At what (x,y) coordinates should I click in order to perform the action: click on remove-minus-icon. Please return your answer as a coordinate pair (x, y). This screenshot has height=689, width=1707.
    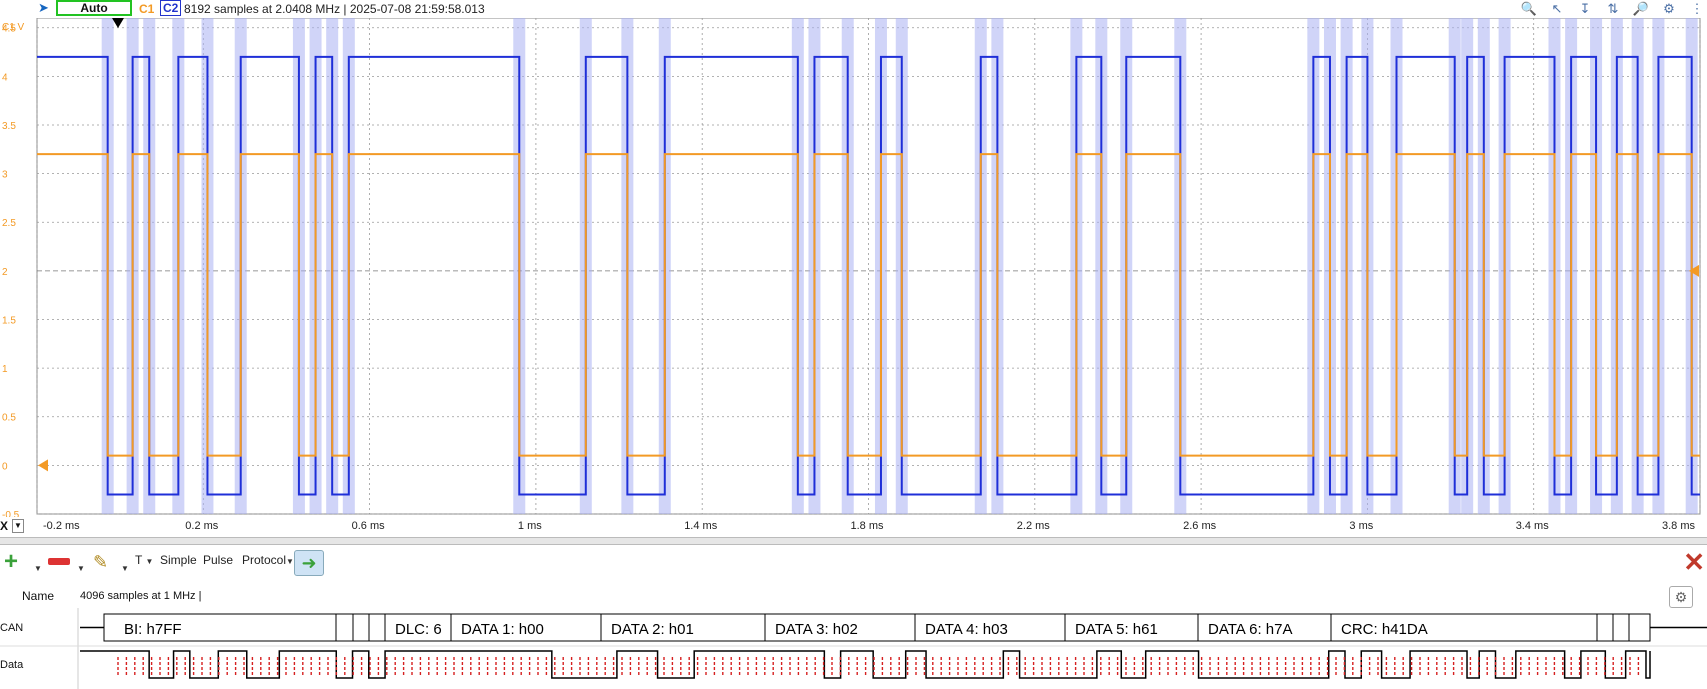
    Looking at the image, I should click on (59, 561).